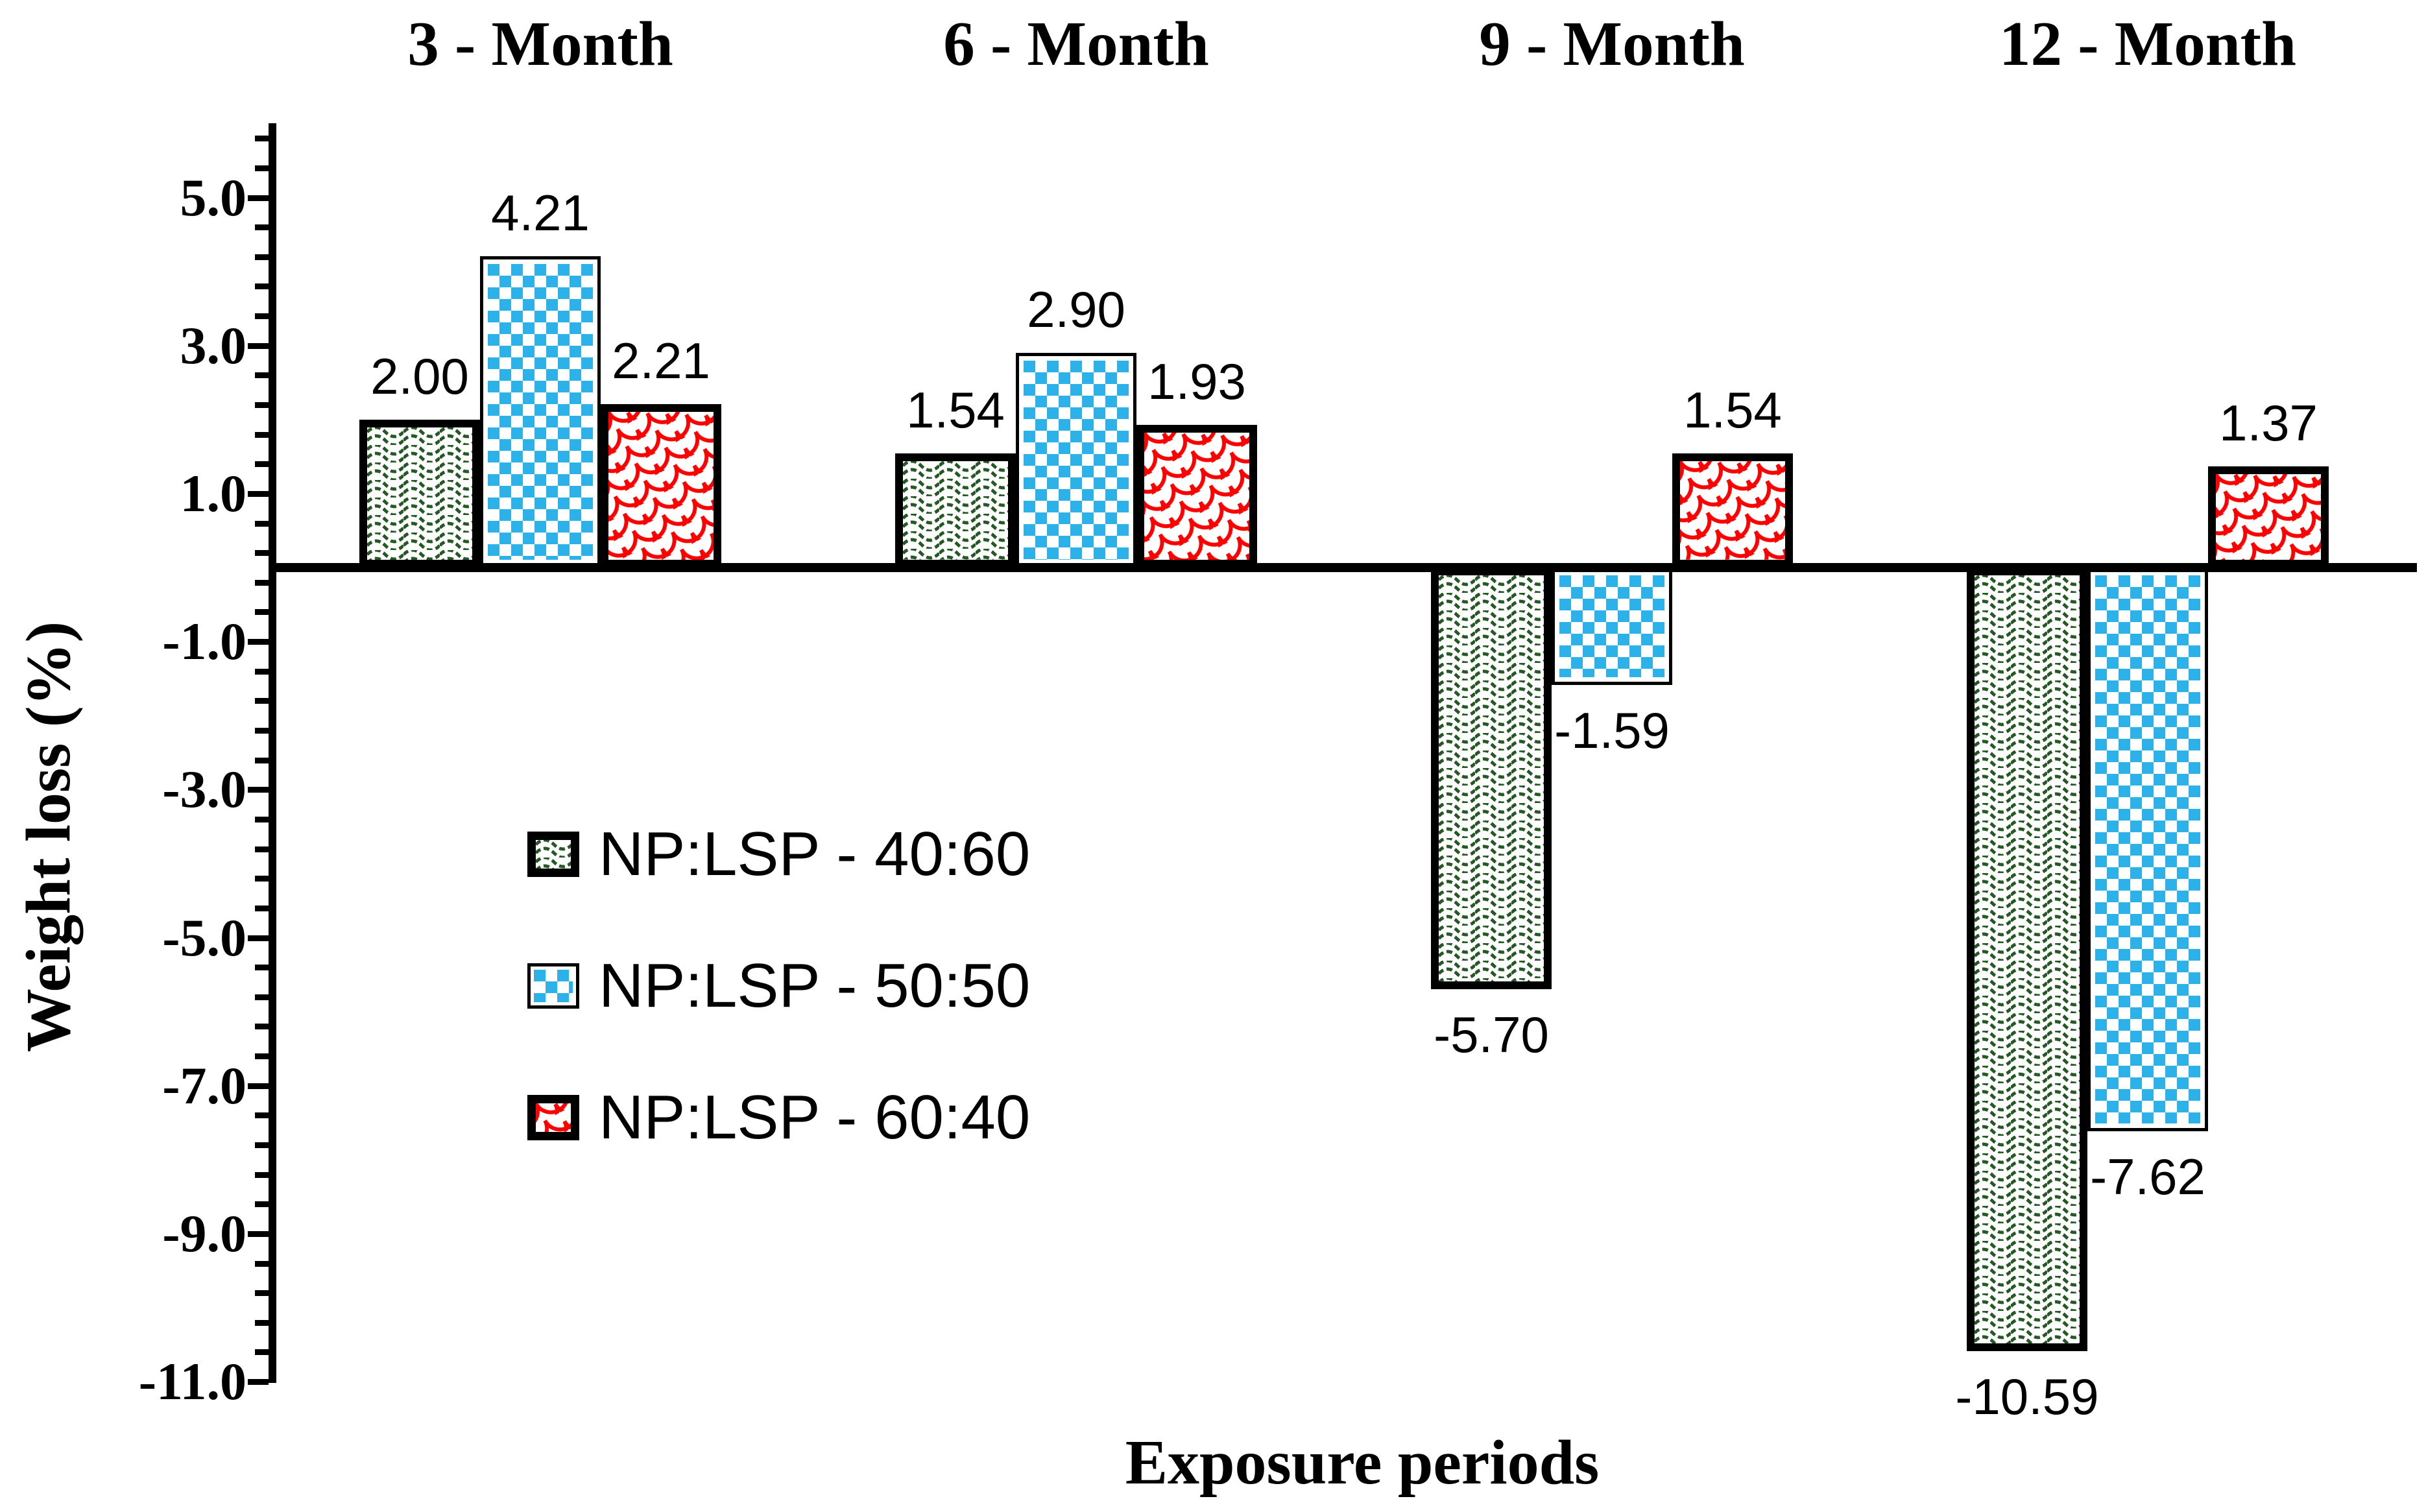  I want to click on y-axis-tick-label: -9.0, so click(204, 1233).